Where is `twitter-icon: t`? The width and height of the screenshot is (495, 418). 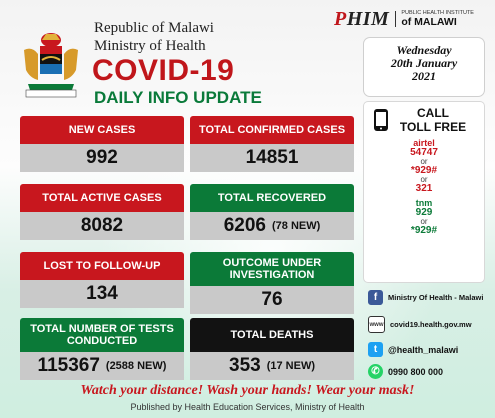 twitter-icon: t is located at coordinates (375, 349).